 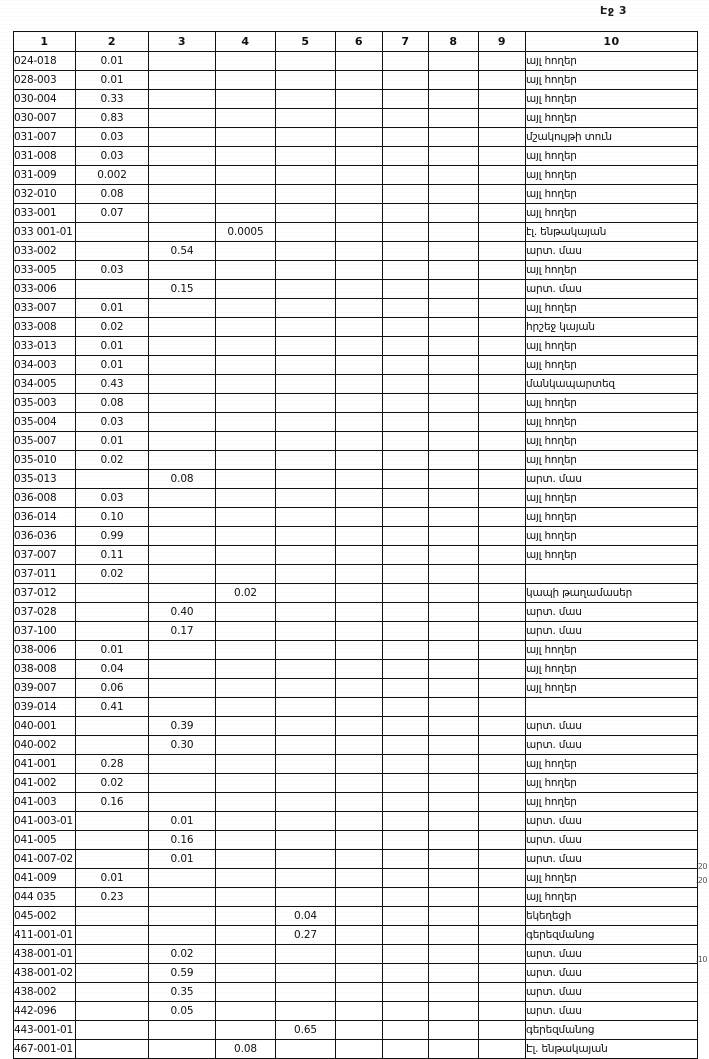 What do you see at coordinates (182, 631) in the screenshot?
I see `area-value-cell-col3: 0.17` at bounding box center [182, 631].